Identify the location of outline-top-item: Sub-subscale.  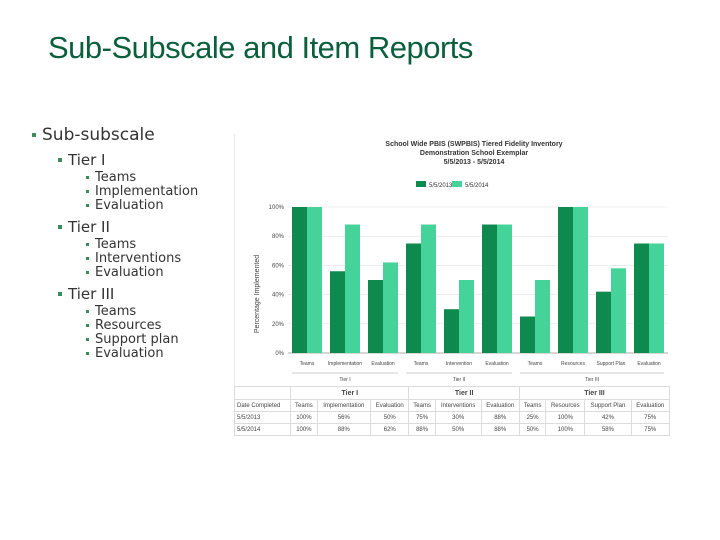
(132, 135).